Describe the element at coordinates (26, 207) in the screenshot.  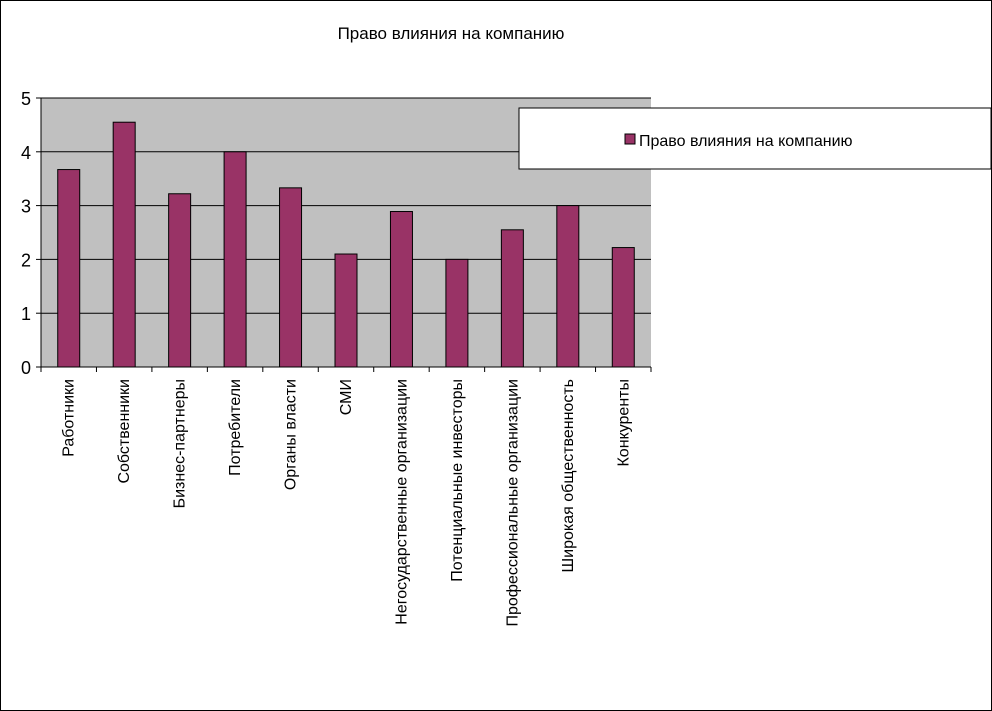
I see `y-tick-label: 3` at that location.